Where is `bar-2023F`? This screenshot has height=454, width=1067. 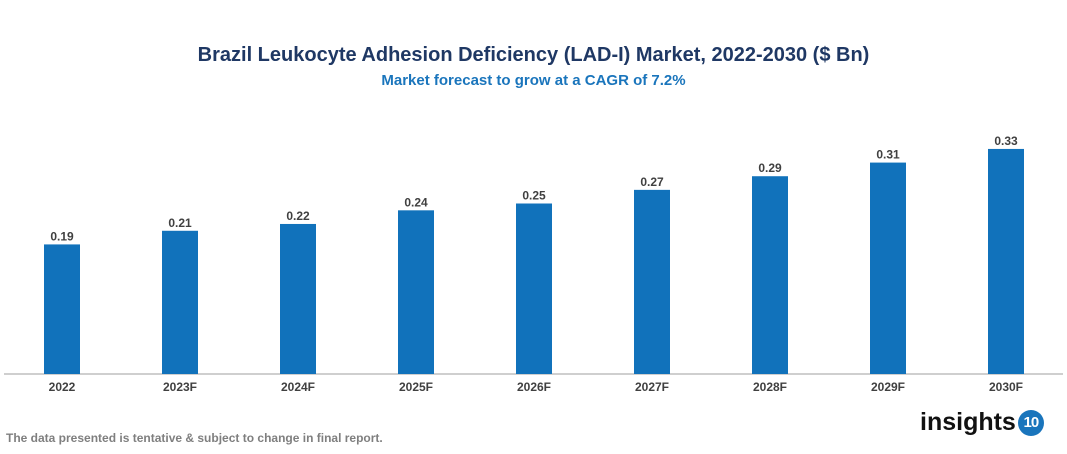 bar-2023F is located at coordinates (180, 302).